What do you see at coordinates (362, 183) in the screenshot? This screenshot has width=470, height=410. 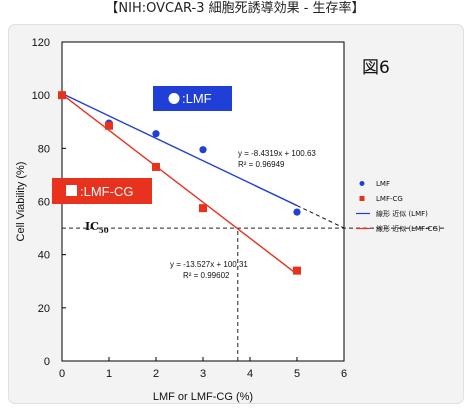 I see `legend-marker-lmf` at bounding box center [362, 183].